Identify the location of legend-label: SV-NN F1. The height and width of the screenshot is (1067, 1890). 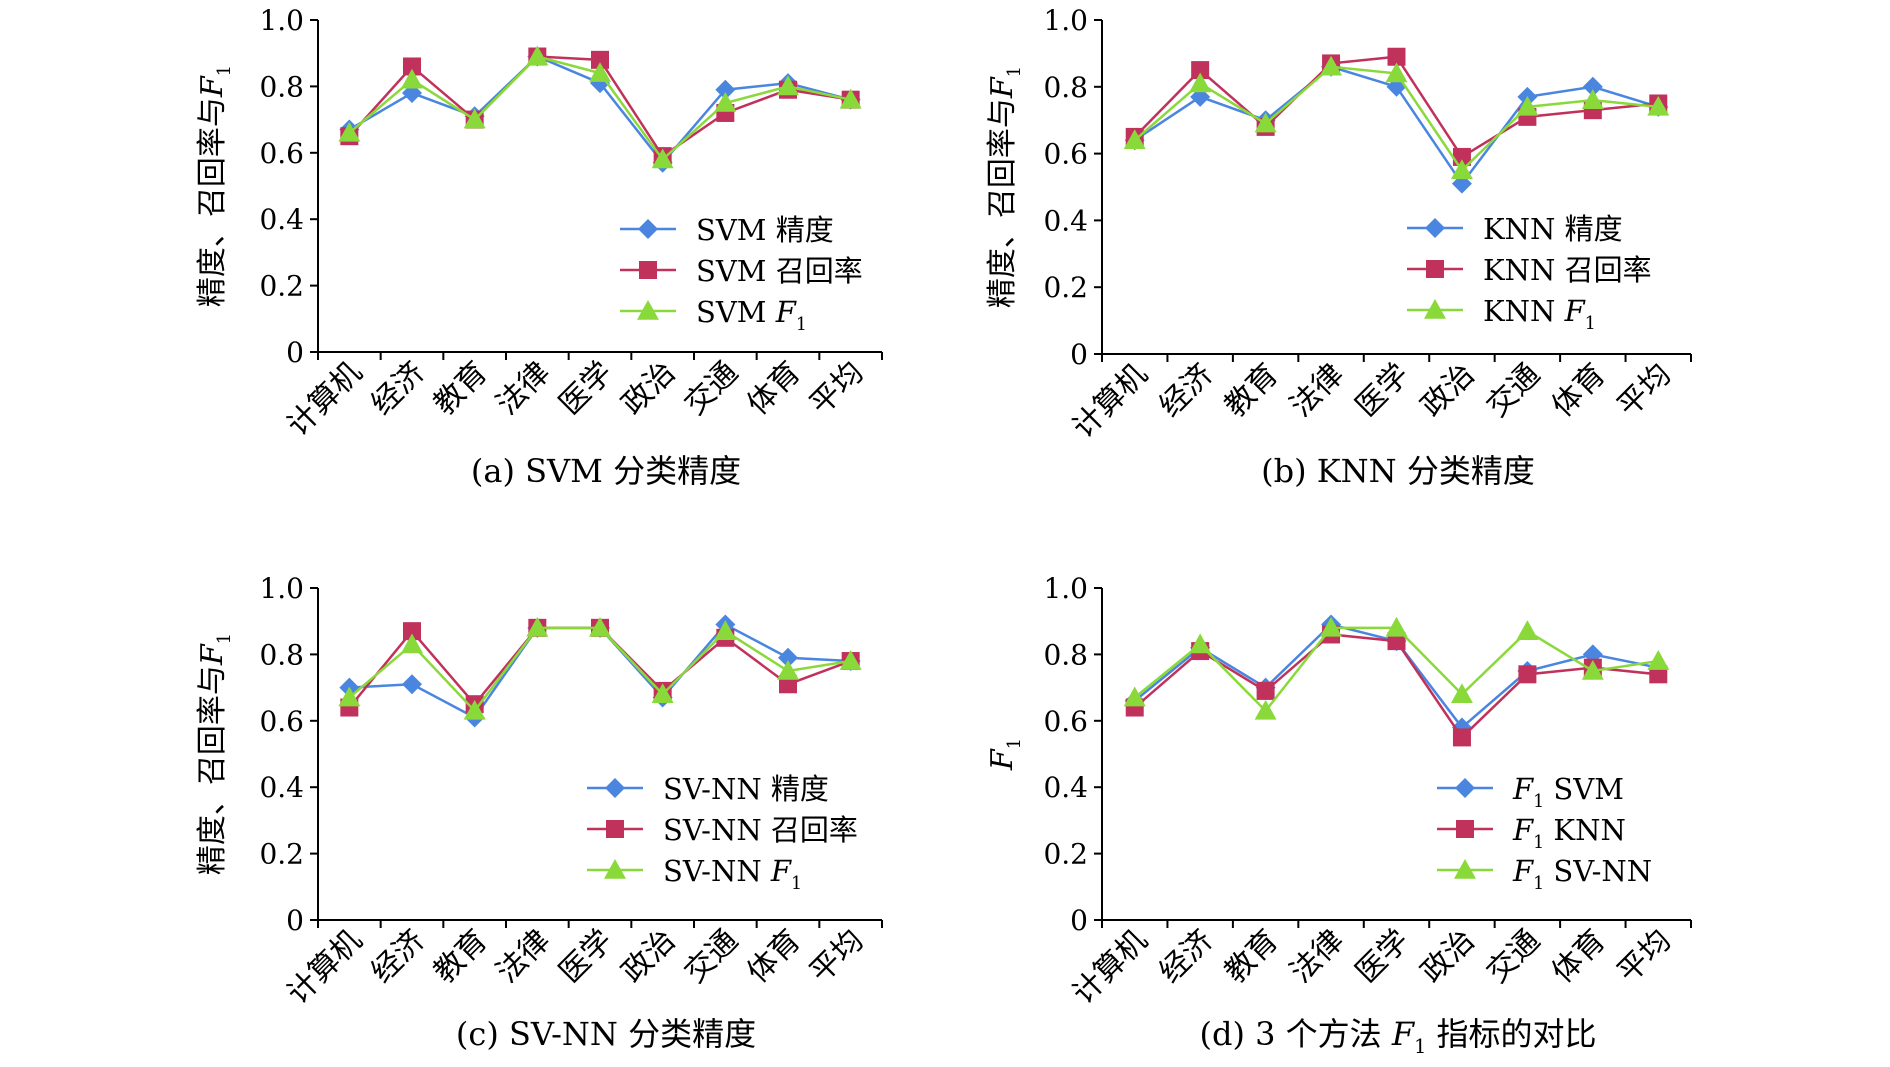
(732, 874).